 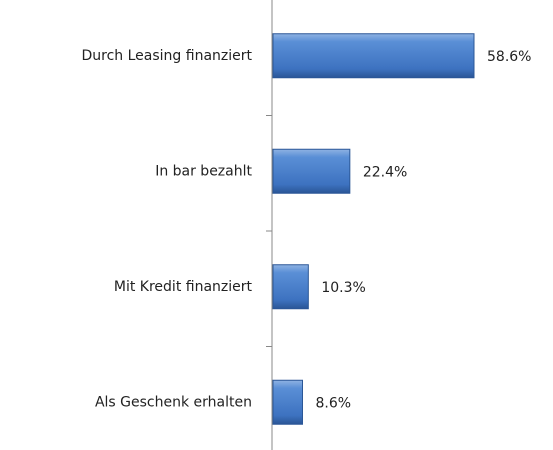 I want to click on value-label: 8.6%, so click(x=333, y=403).